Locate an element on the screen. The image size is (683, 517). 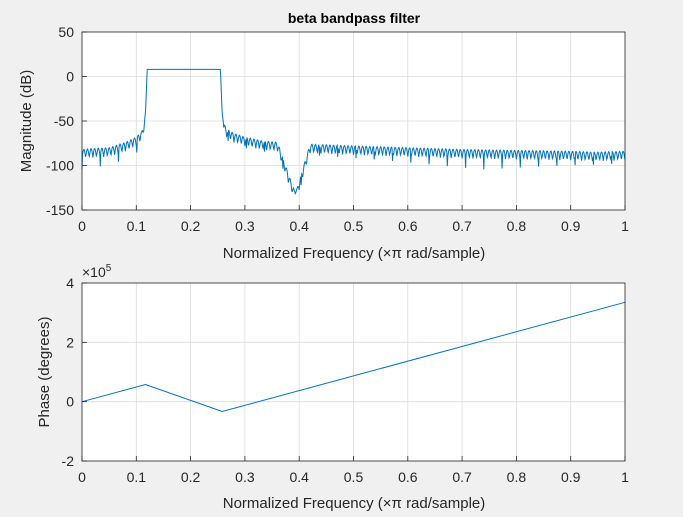
phase-exponent-label: ×10⁵ is located at coordinates (97, 271).